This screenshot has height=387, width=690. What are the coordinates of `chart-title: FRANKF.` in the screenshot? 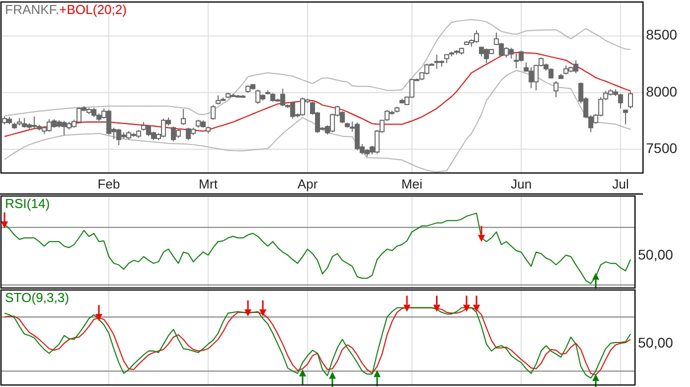 It's located at (32, 9).